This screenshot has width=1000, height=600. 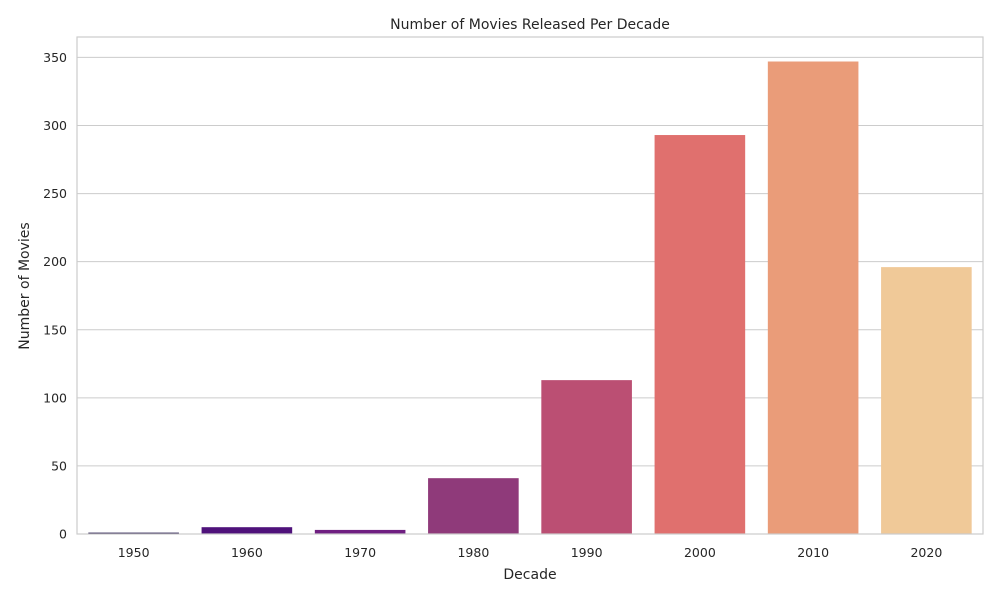 What do you see at coordinates (247, 530) in the screenshot?
I see `bar-1960` at bounding box center [247, 530].